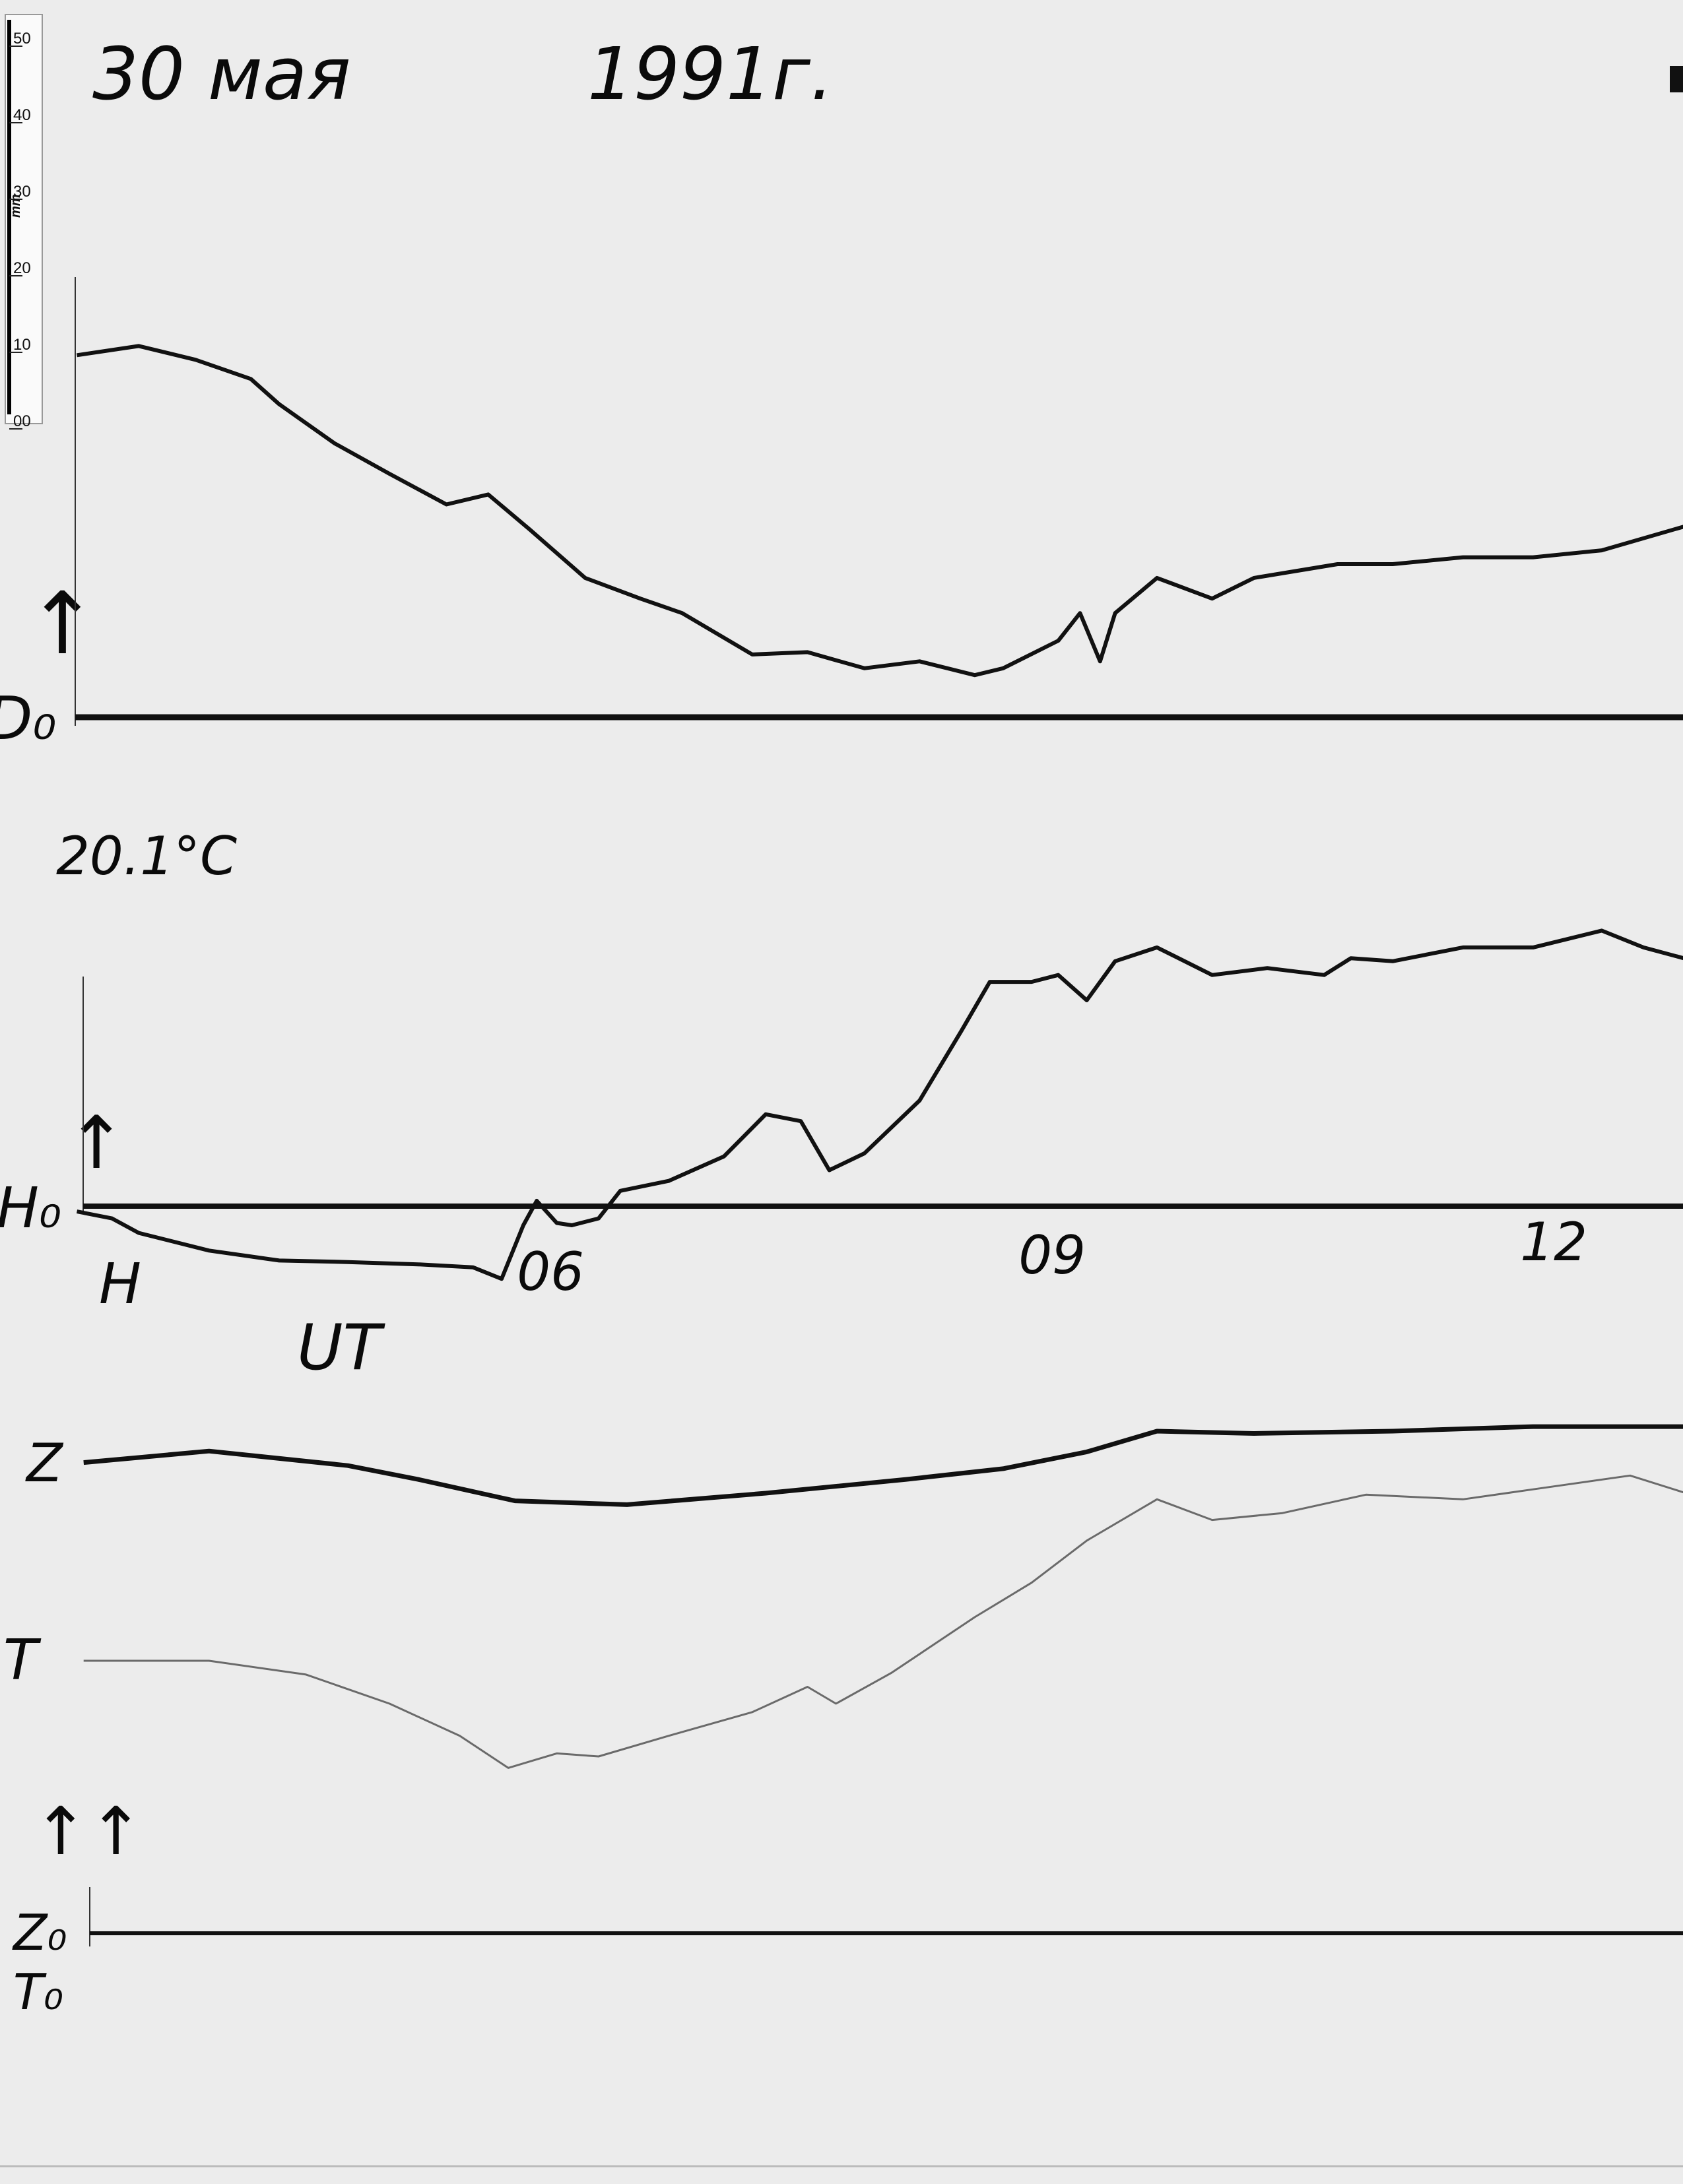  Describe the element at coordinates (341, 1348) in the screenshot. I see `time-axis-label: UT` at that location.